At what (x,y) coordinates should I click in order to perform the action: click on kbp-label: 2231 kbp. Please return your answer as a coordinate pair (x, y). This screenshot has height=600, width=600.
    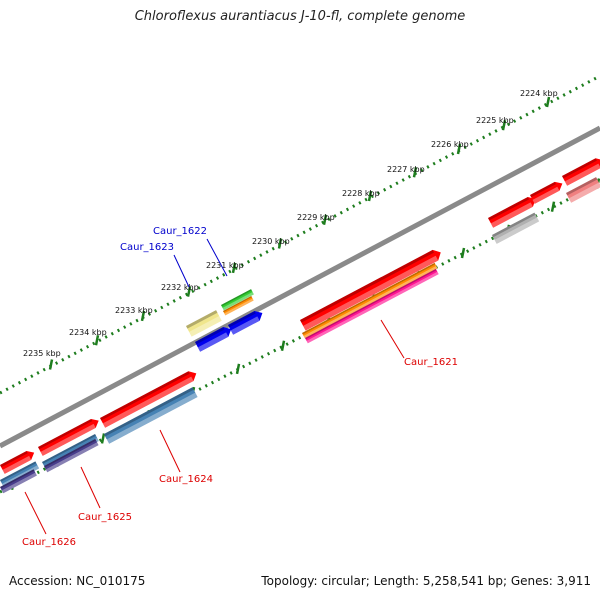
    Looking at the image, I should click on (225, 265).